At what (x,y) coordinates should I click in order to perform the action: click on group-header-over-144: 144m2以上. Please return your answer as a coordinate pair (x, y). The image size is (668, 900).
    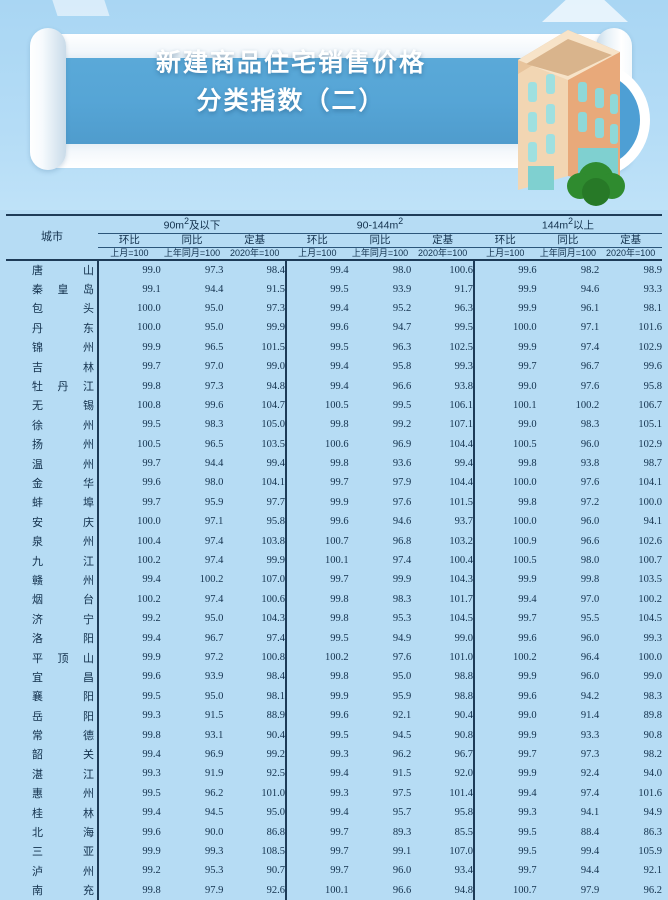
    Looking at the image, I should click on (567, 225).